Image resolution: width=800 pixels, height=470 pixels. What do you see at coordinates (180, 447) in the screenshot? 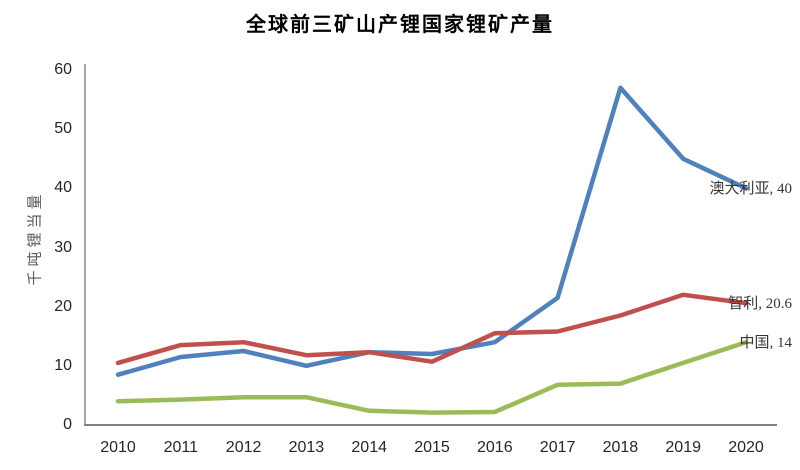
I see `x-tick-label: 2011` at bounding box center [180, 447].